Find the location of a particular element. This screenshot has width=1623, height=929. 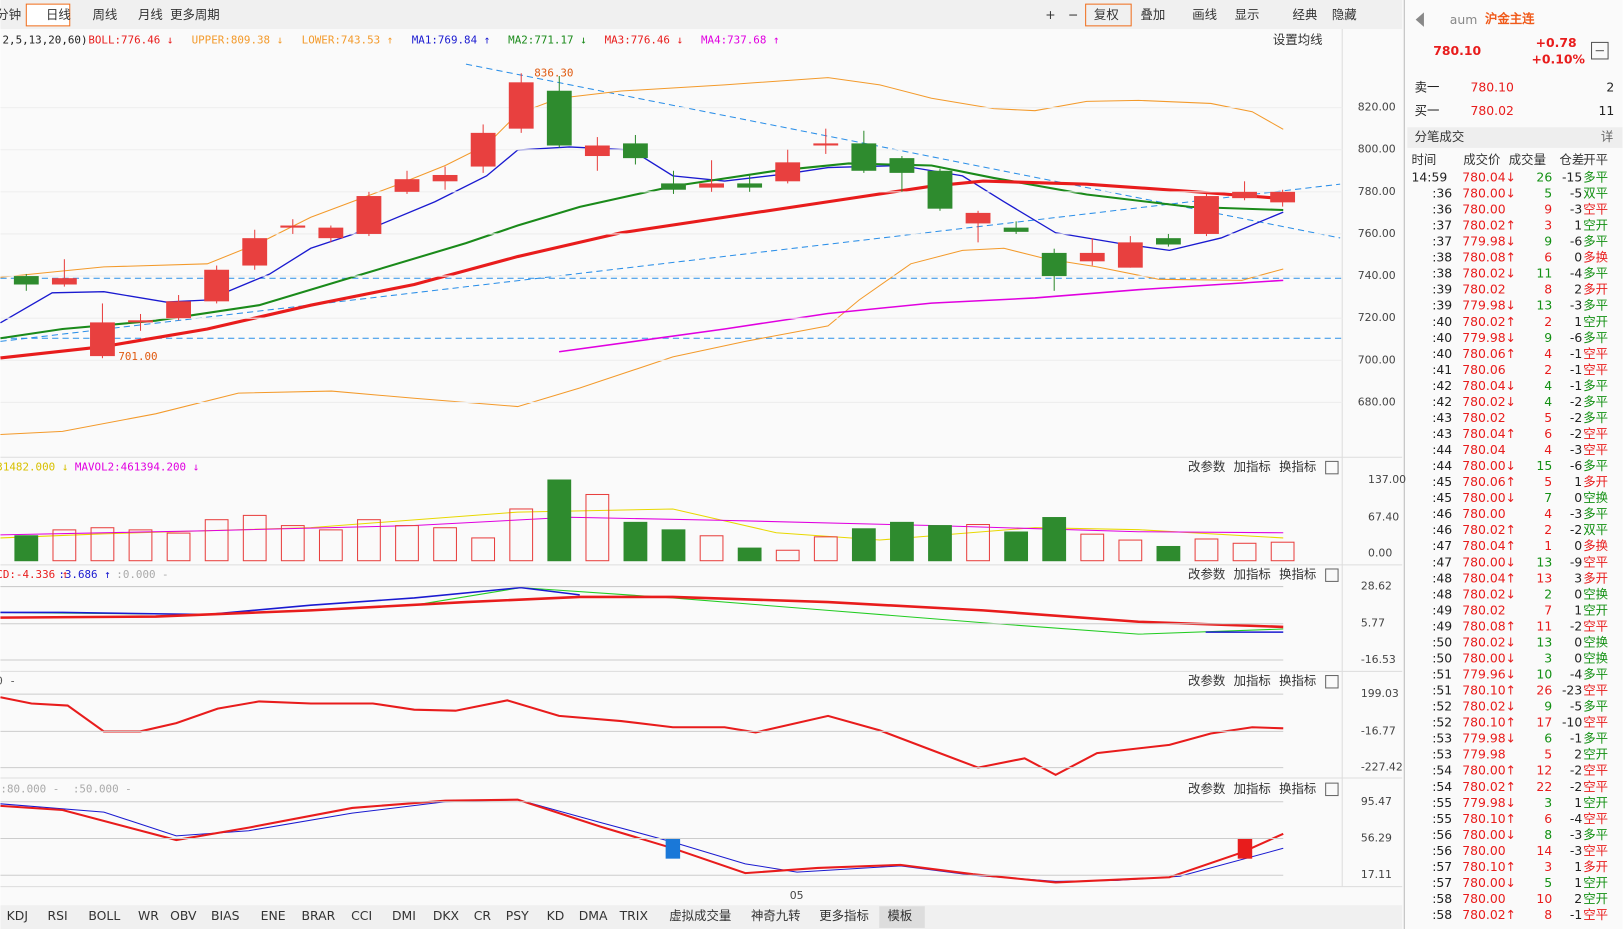

tool-button: 画线 is located at coordinates (1204, 14).